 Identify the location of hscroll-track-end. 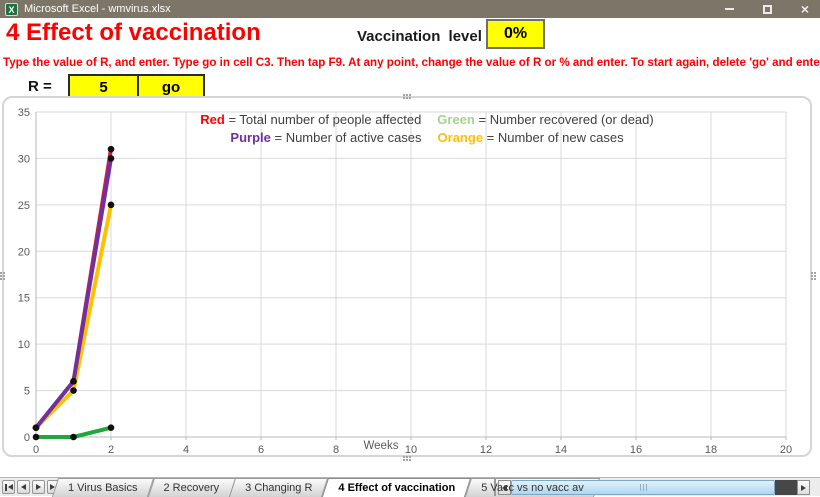
(786, 487).